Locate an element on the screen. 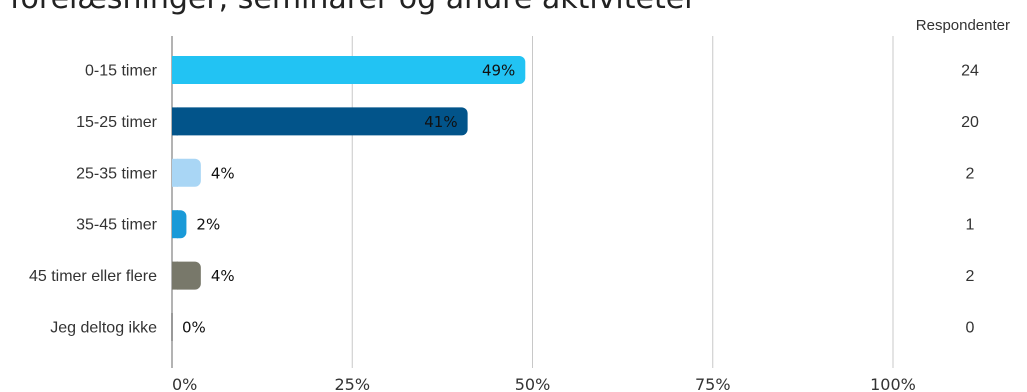 The width and height of the screenshot is (1027, 392). category-label: 15-25 timer is located at coordinates (117, 122).